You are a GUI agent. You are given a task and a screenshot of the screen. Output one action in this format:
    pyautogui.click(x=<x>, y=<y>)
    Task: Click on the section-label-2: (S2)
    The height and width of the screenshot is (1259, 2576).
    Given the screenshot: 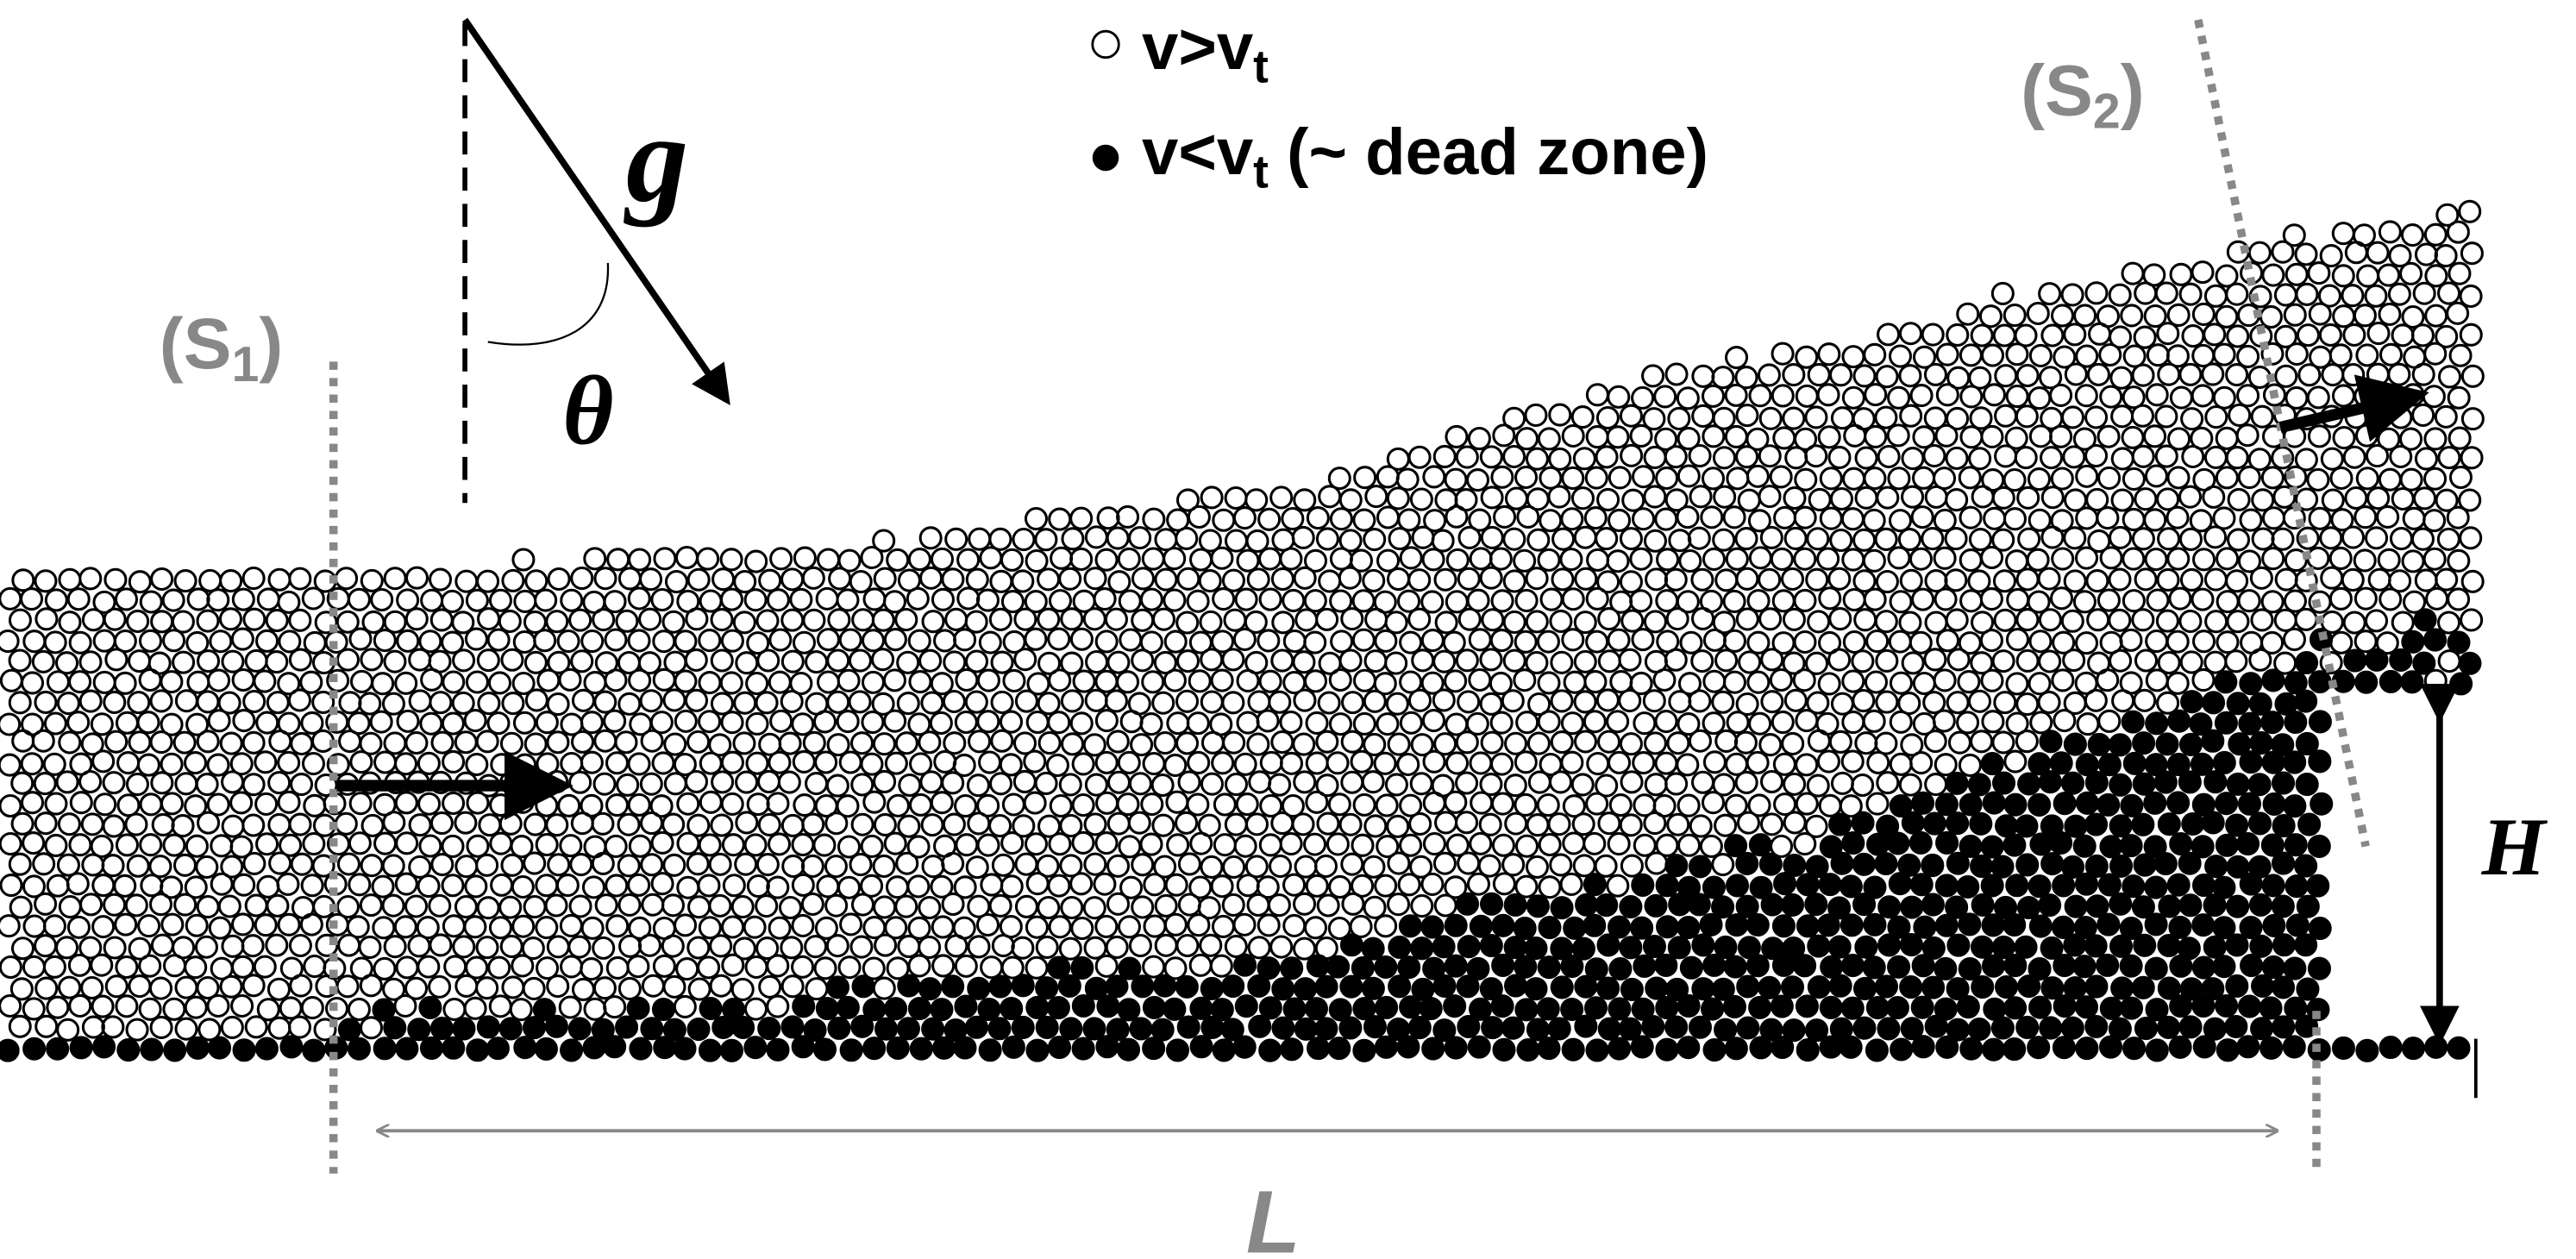 What is the action you would take?
    pyautogui.click(x=2083, y=94)
    